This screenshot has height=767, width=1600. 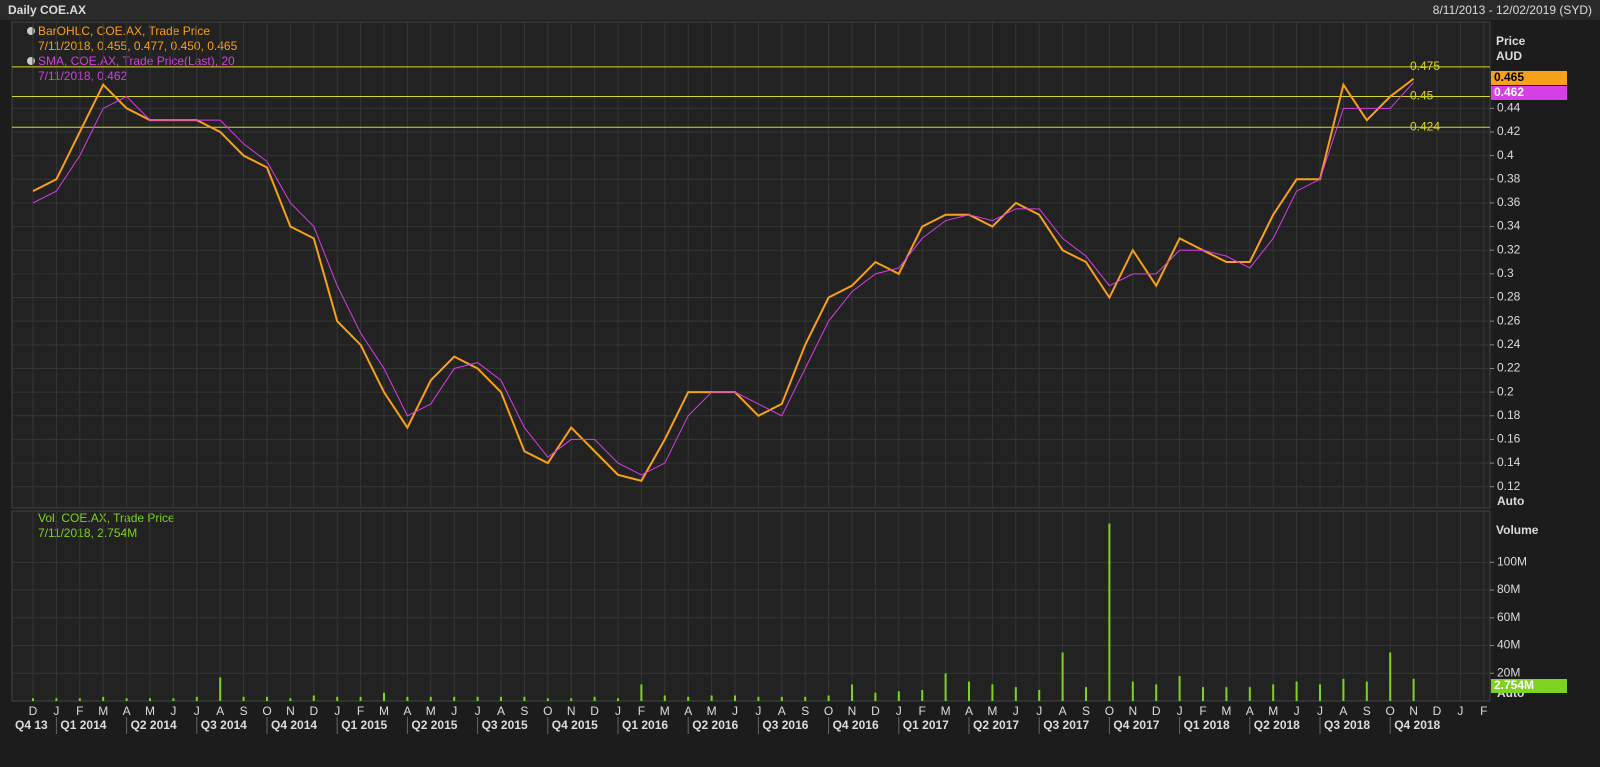 What do you see at coordinates (106, 518) in the screenshot?
I see `legend-entry: Vol, COE.AX, Trade Price` at bounding box center [106, 518].